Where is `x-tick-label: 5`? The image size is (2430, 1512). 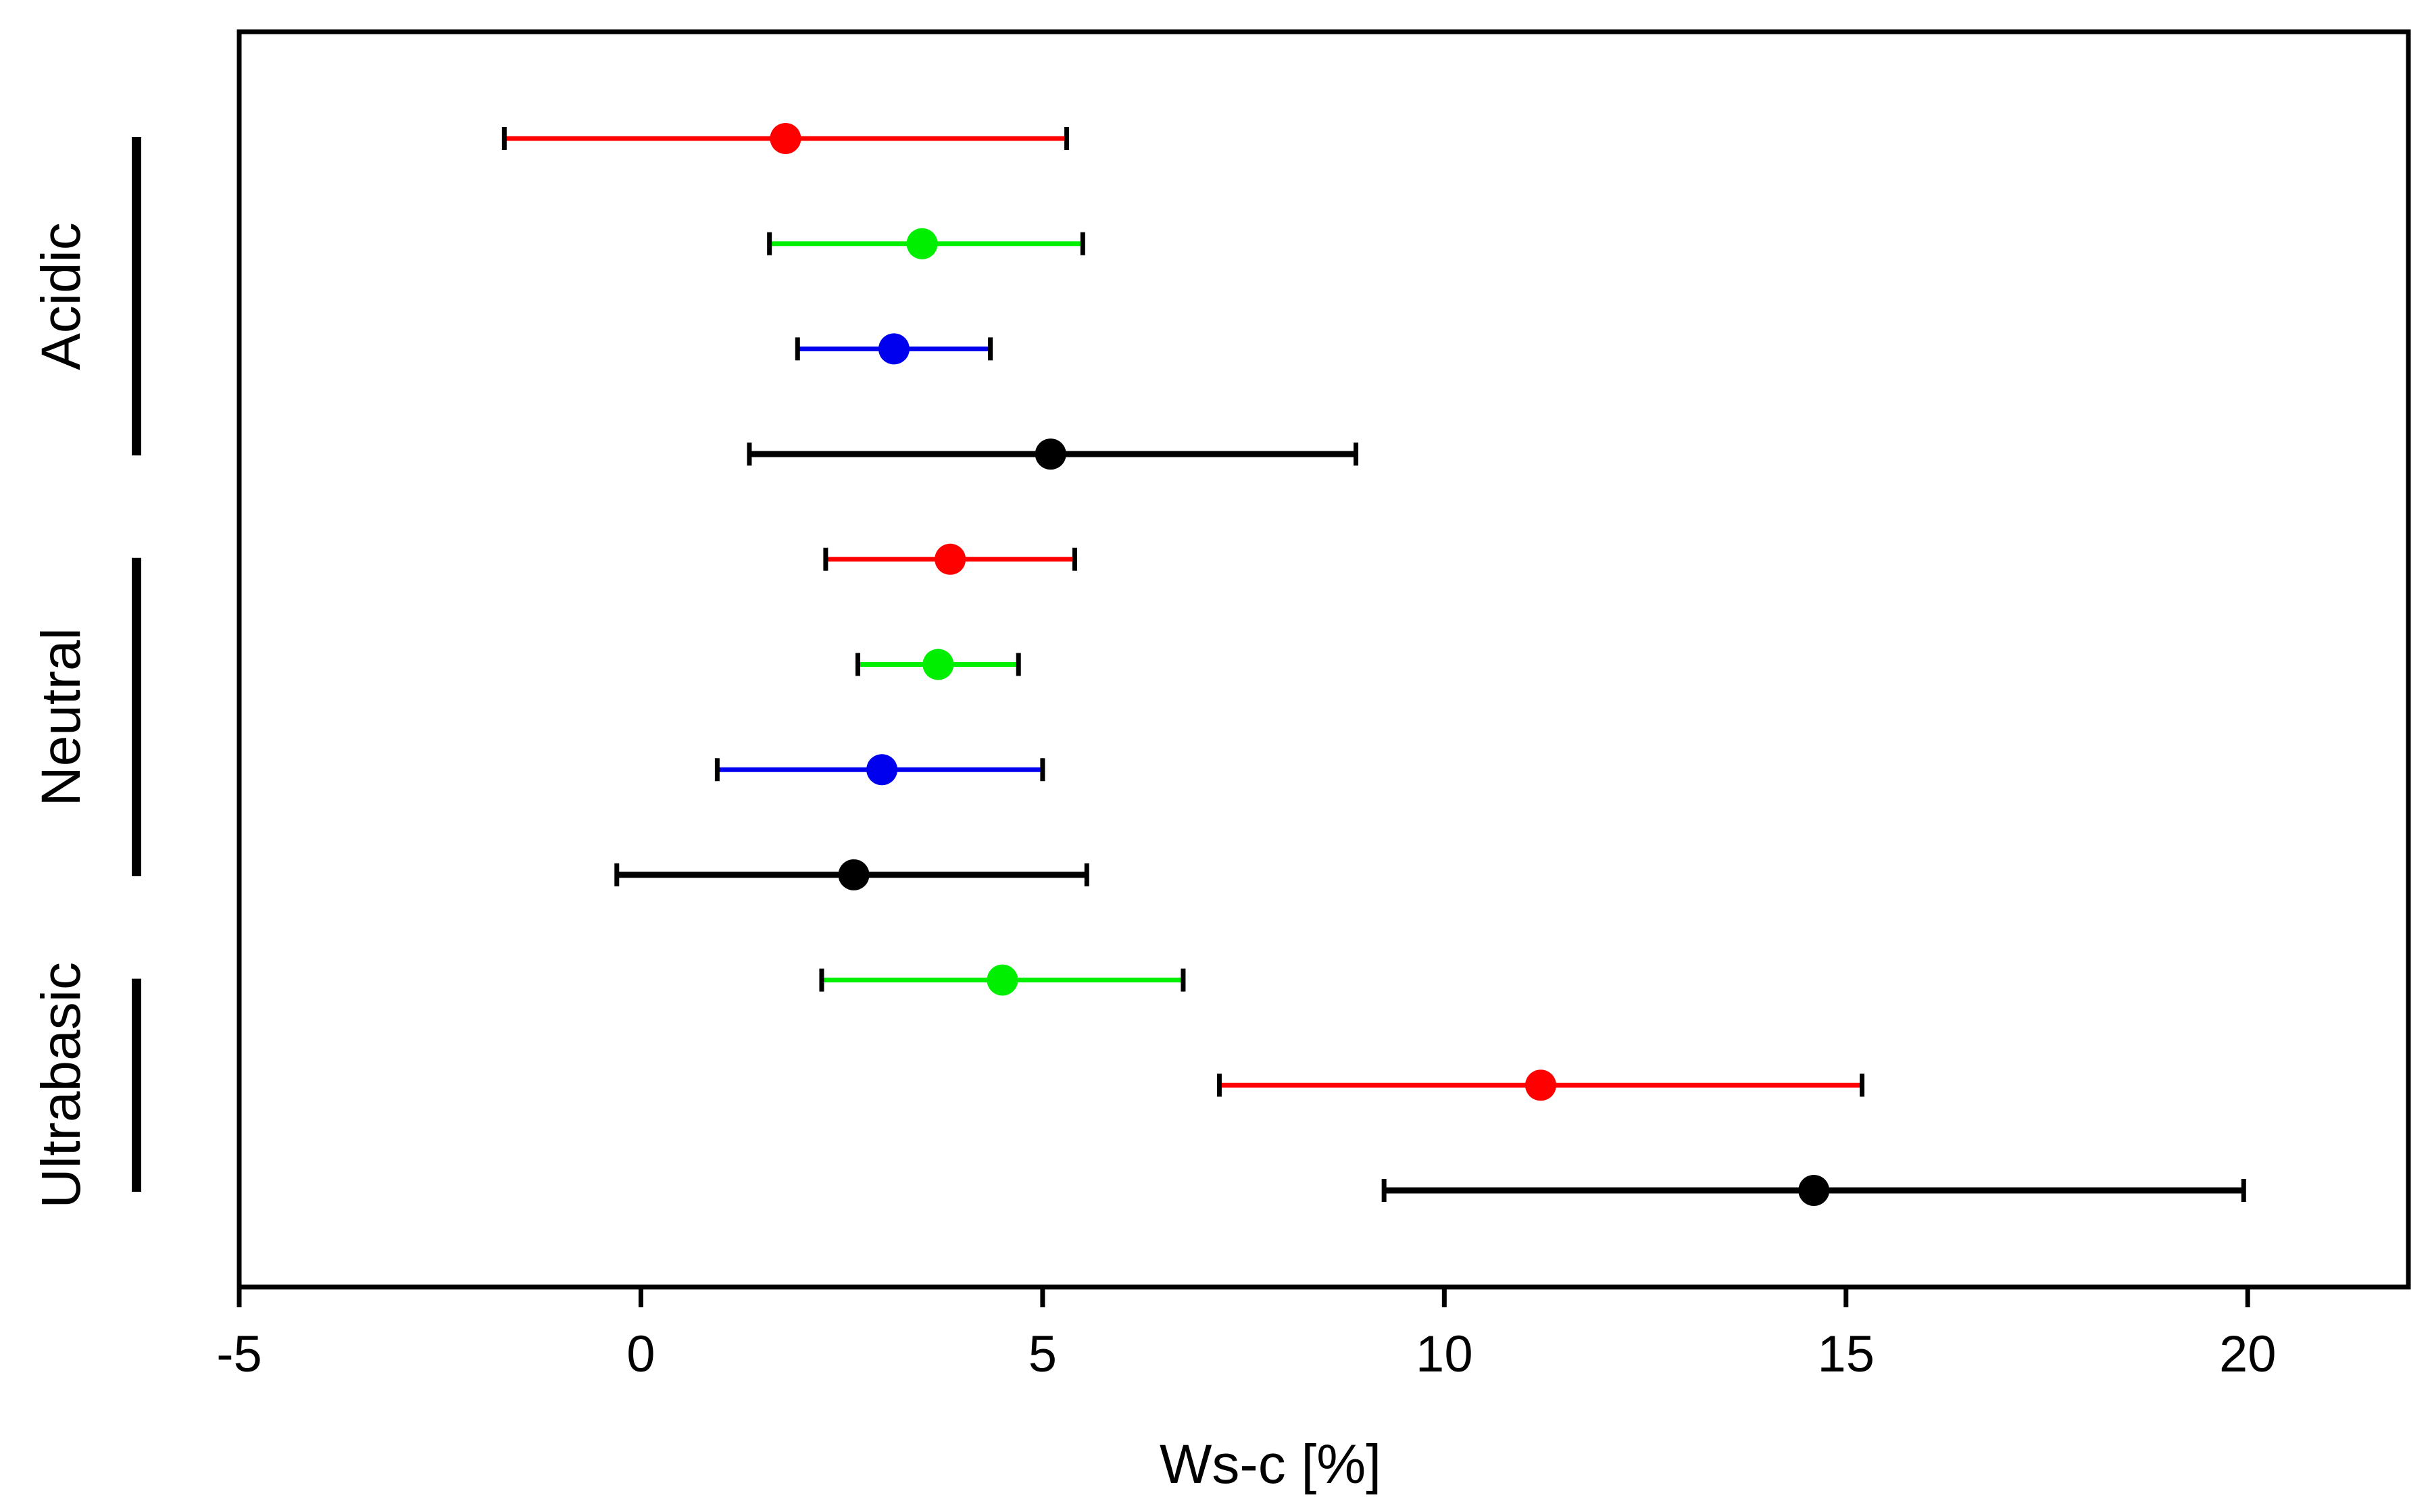
x-tick-label: 5 is located at coordinates (1042, 1354).